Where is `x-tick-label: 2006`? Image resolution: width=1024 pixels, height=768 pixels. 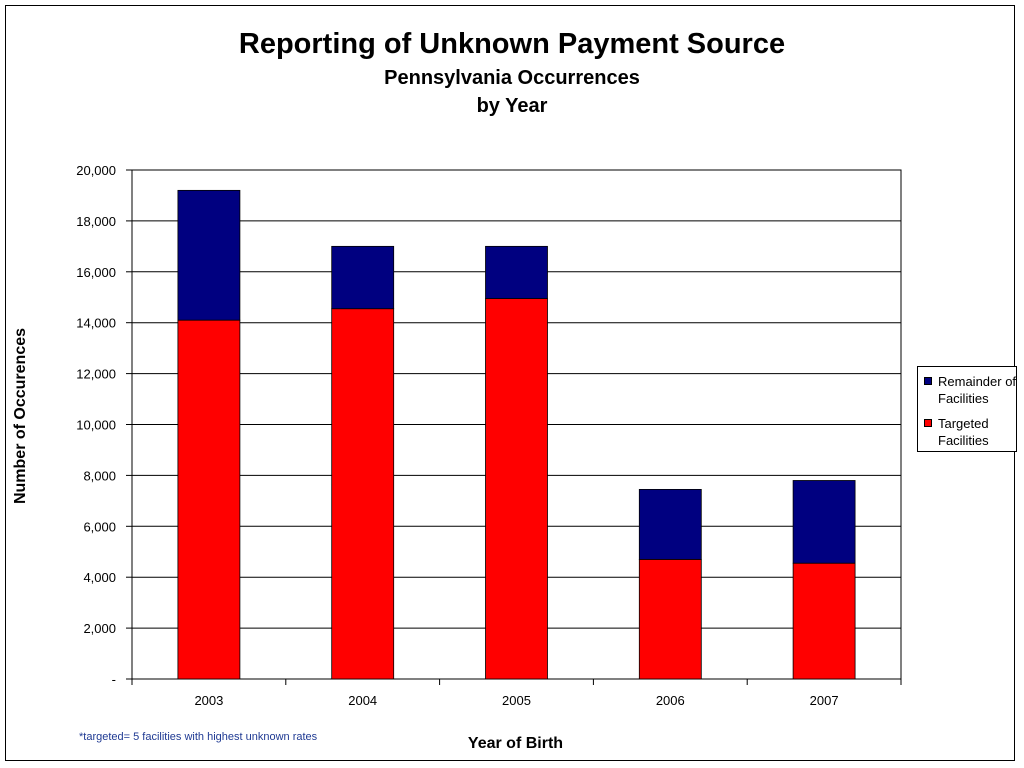
x-tick-label: 2006 is located at coordinates (670, 700).